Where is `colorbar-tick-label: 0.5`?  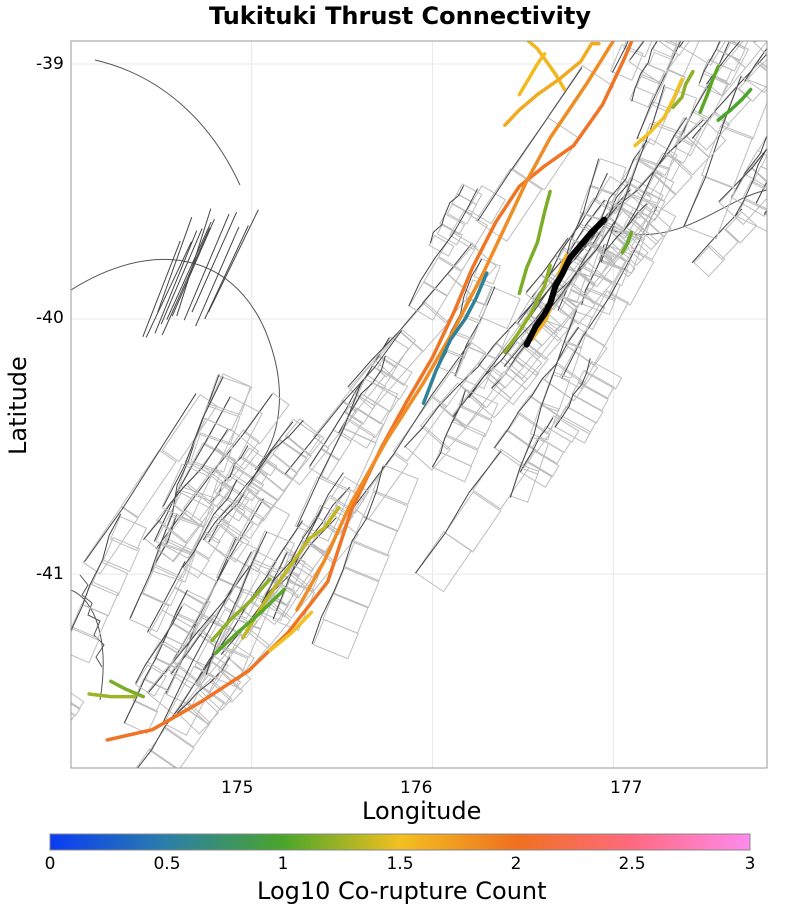
colorbar-tick-label: 0.5 is located at coordinates (167, 864).